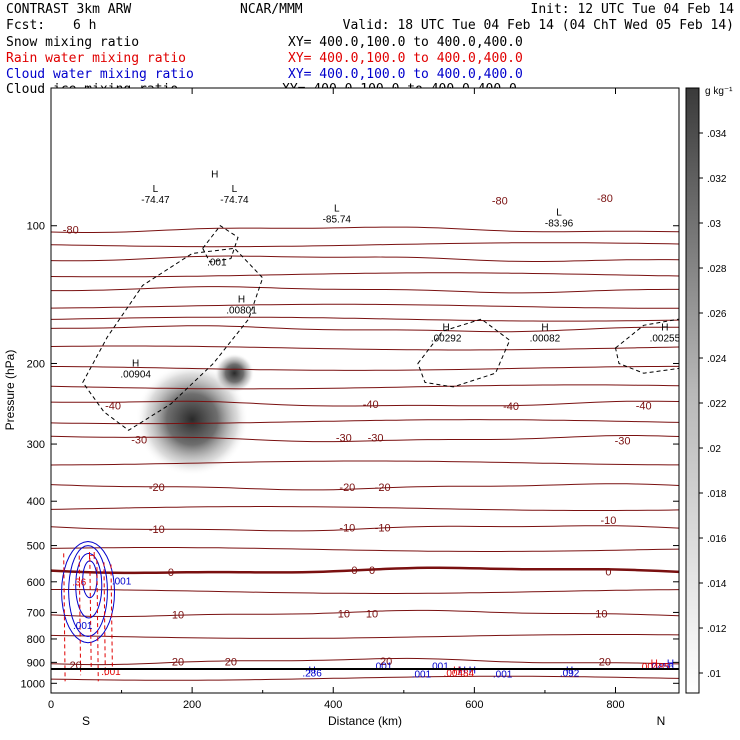 The height and width of the screenshot is (740, 740). Describe the element at coordinates (467, 671) in the screenshot. I see `cloud-water-label: H H` at that location.